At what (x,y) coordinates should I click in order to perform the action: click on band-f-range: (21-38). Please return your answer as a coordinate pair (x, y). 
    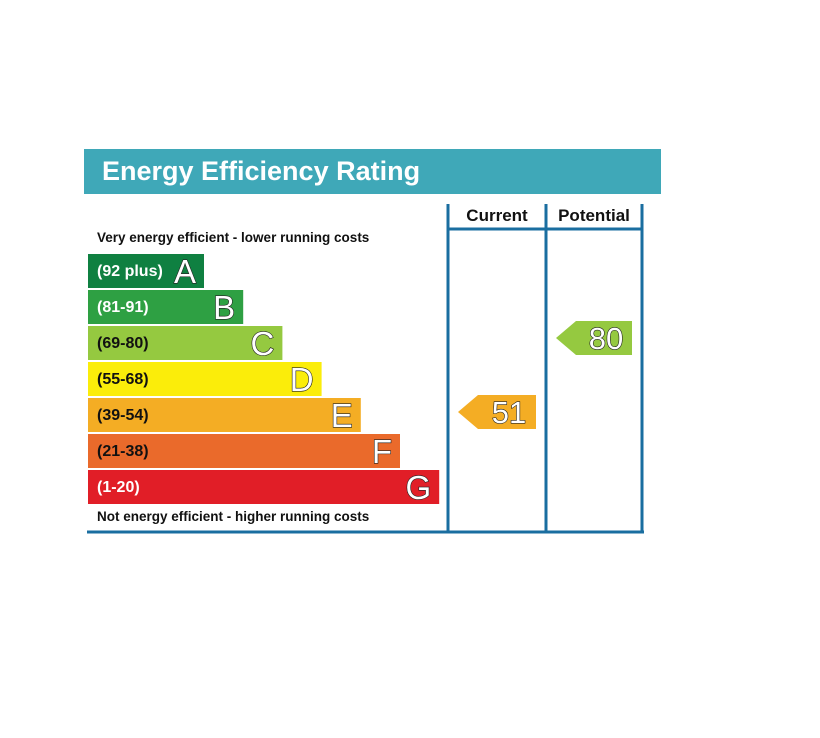
    Looking at the image, I should click on (123, 451).